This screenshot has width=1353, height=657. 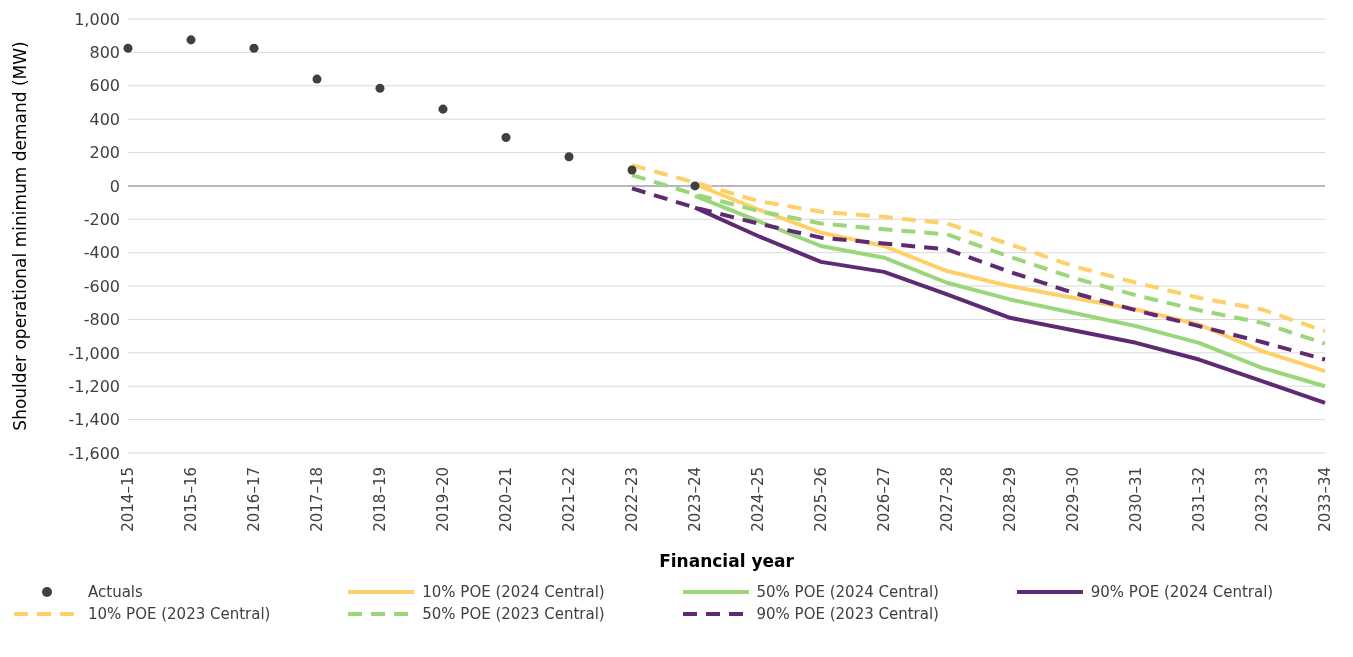 I want to click on x-tick-label: 2023–24, so click(x=695, y=499).